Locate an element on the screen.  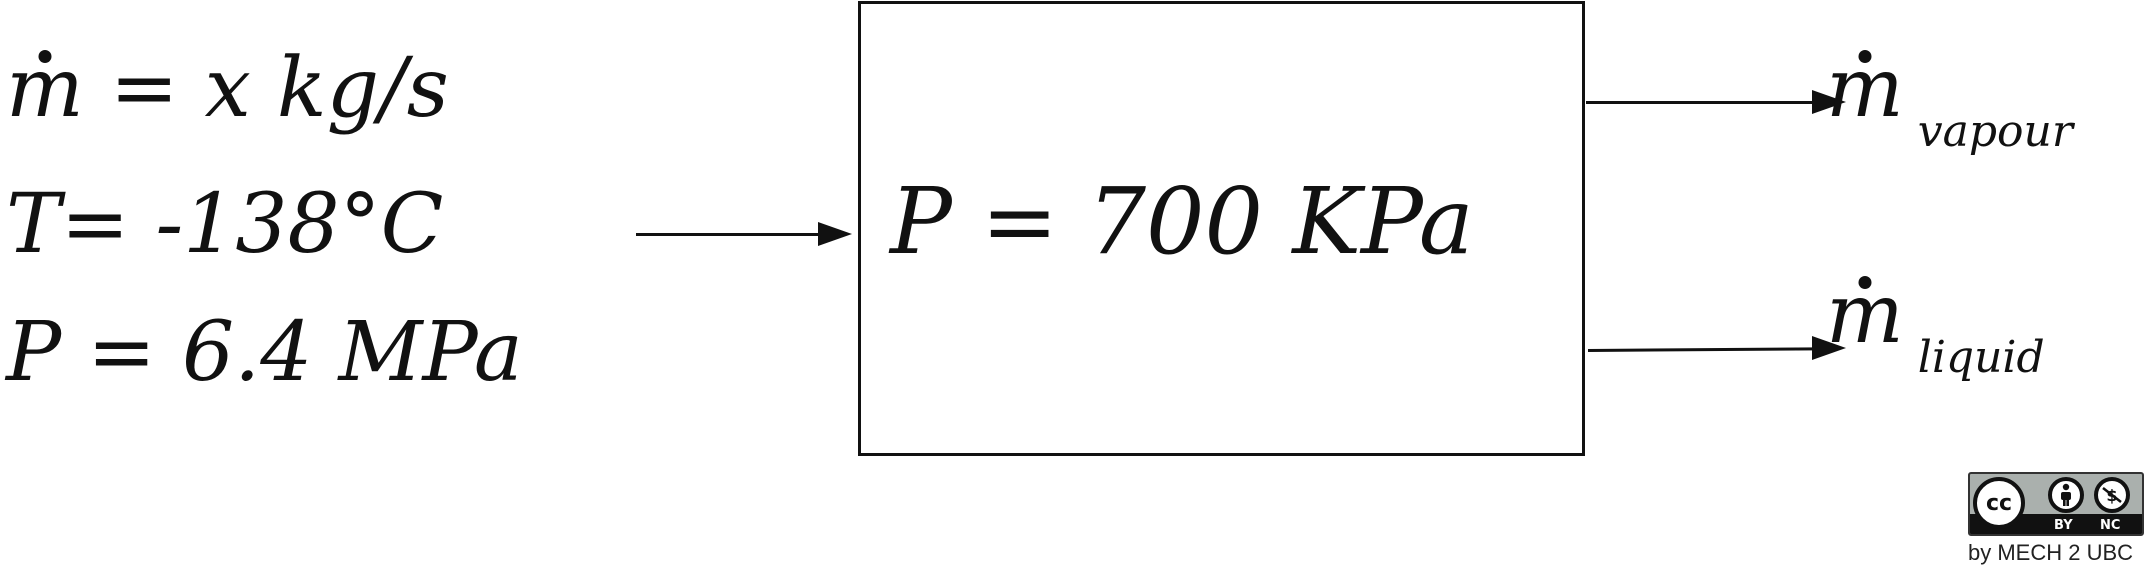
no-dollar-glyph: $ is located at coordinates (2112, 495).